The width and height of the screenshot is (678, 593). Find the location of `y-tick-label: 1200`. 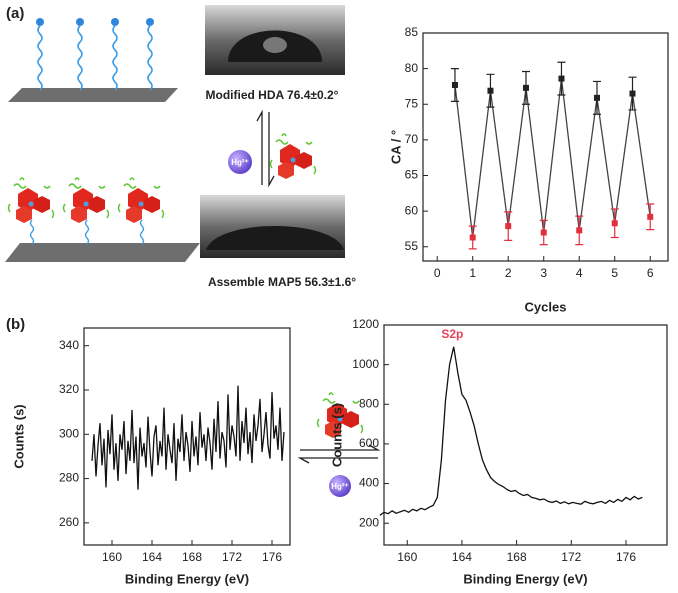

y-tick-label: 1200 is located at coordinates (365, 324).